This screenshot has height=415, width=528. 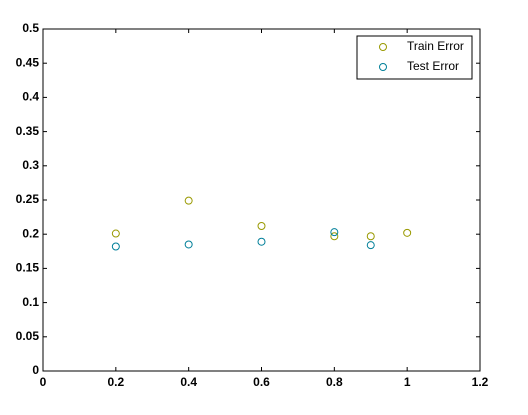 What do you see at coordinates (480, 382) in the screenshot?
I see `x-tick-label: 1.2` at bounding box center [480, 382].